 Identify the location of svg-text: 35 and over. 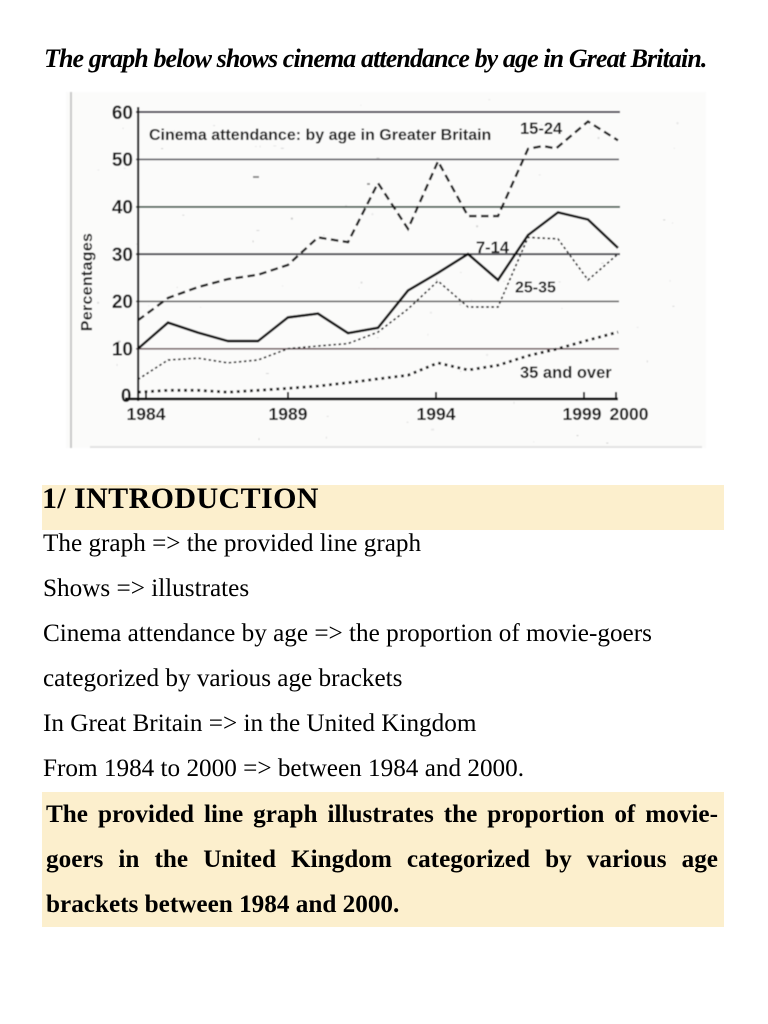
(566, 373).